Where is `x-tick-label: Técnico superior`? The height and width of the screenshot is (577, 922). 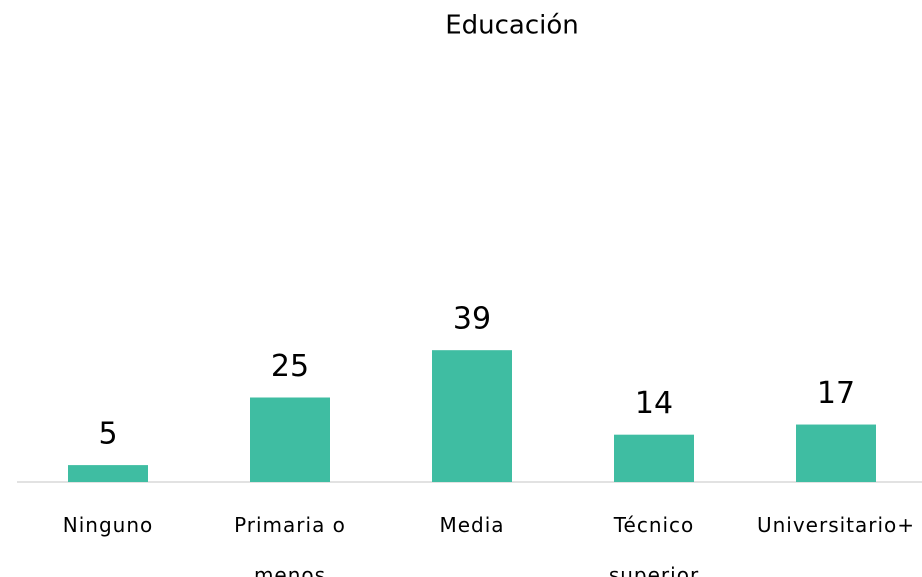 x-tick-label: Técnico superior is located at coordinates (654, 538).